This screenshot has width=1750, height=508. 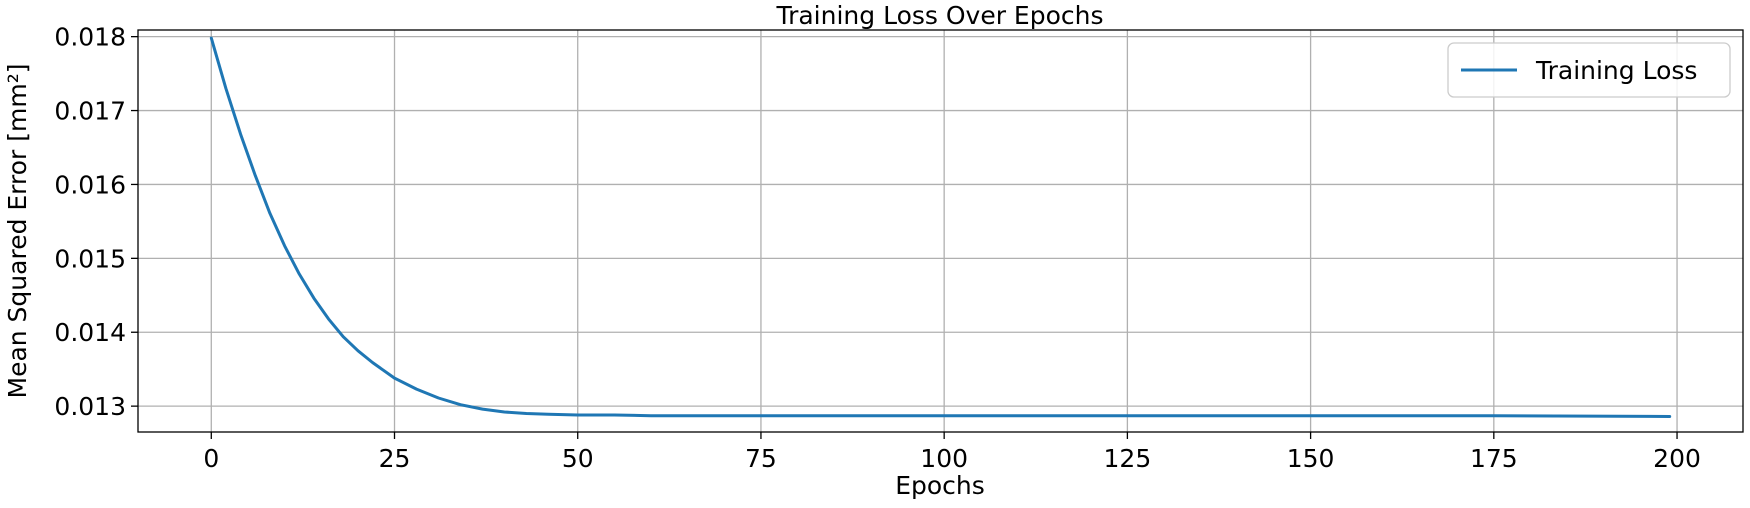 I want to click on x-tick-label: 100, so click(x=944, y=458).